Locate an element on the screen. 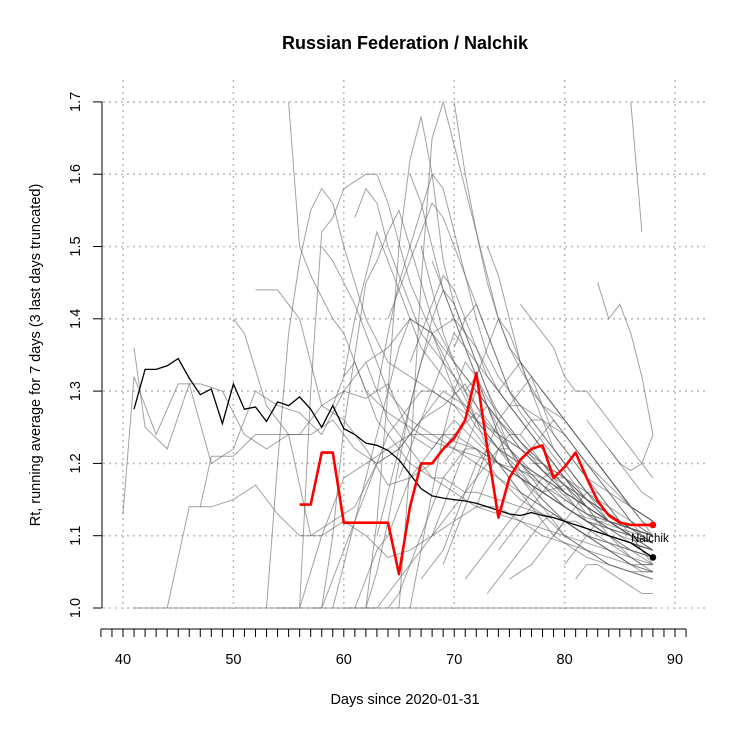 The height and width of the screenshot is (750, 750). nalchik-point-label: Nalchik is located at coordinates (650, 539).